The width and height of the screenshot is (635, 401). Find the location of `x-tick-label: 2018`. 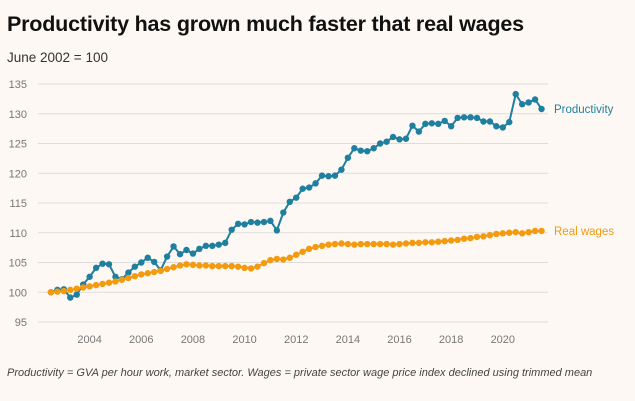

x-tick-label: 2018 is located at coordinates (451, 340).